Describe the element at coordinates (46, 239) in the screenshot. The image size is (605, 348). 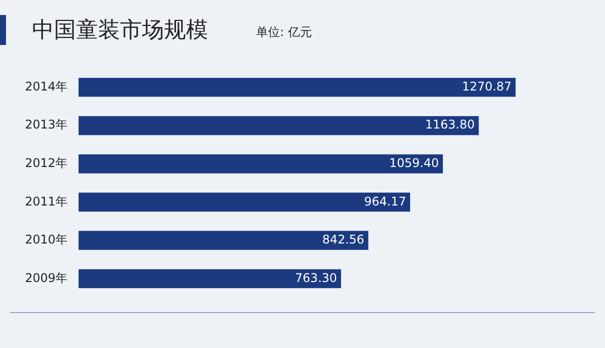
I see `y-tick-label: 2010年` at that location.